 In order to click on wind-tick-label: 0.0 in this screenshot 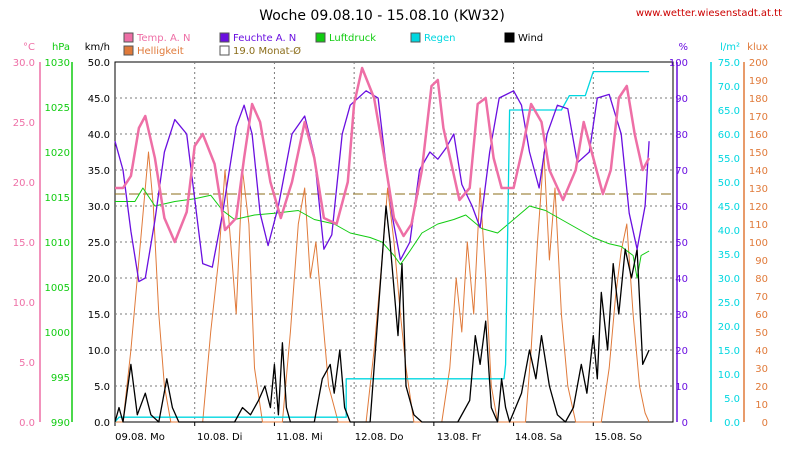, I will do `click(102, 423)`.